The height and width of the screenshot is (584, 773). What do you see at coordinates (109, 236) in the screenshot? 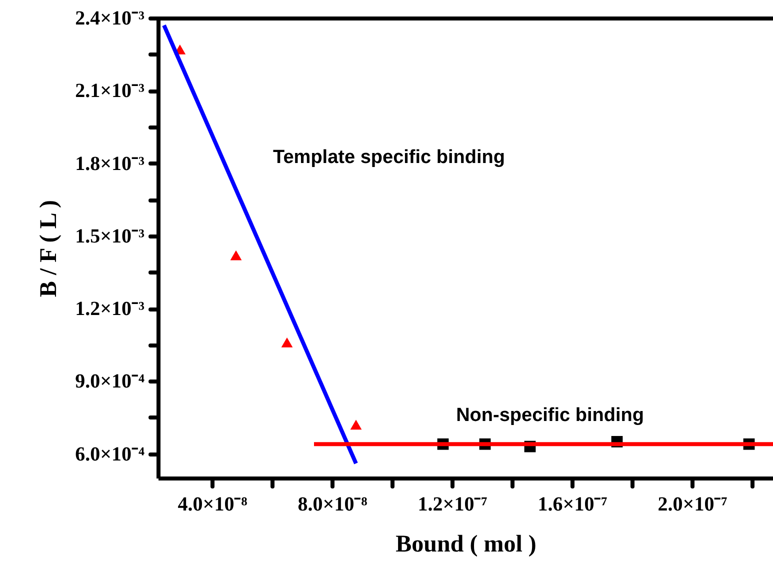
I see `y-tick-label: 1.5×10⁻³` at bounding box center [109, 236].